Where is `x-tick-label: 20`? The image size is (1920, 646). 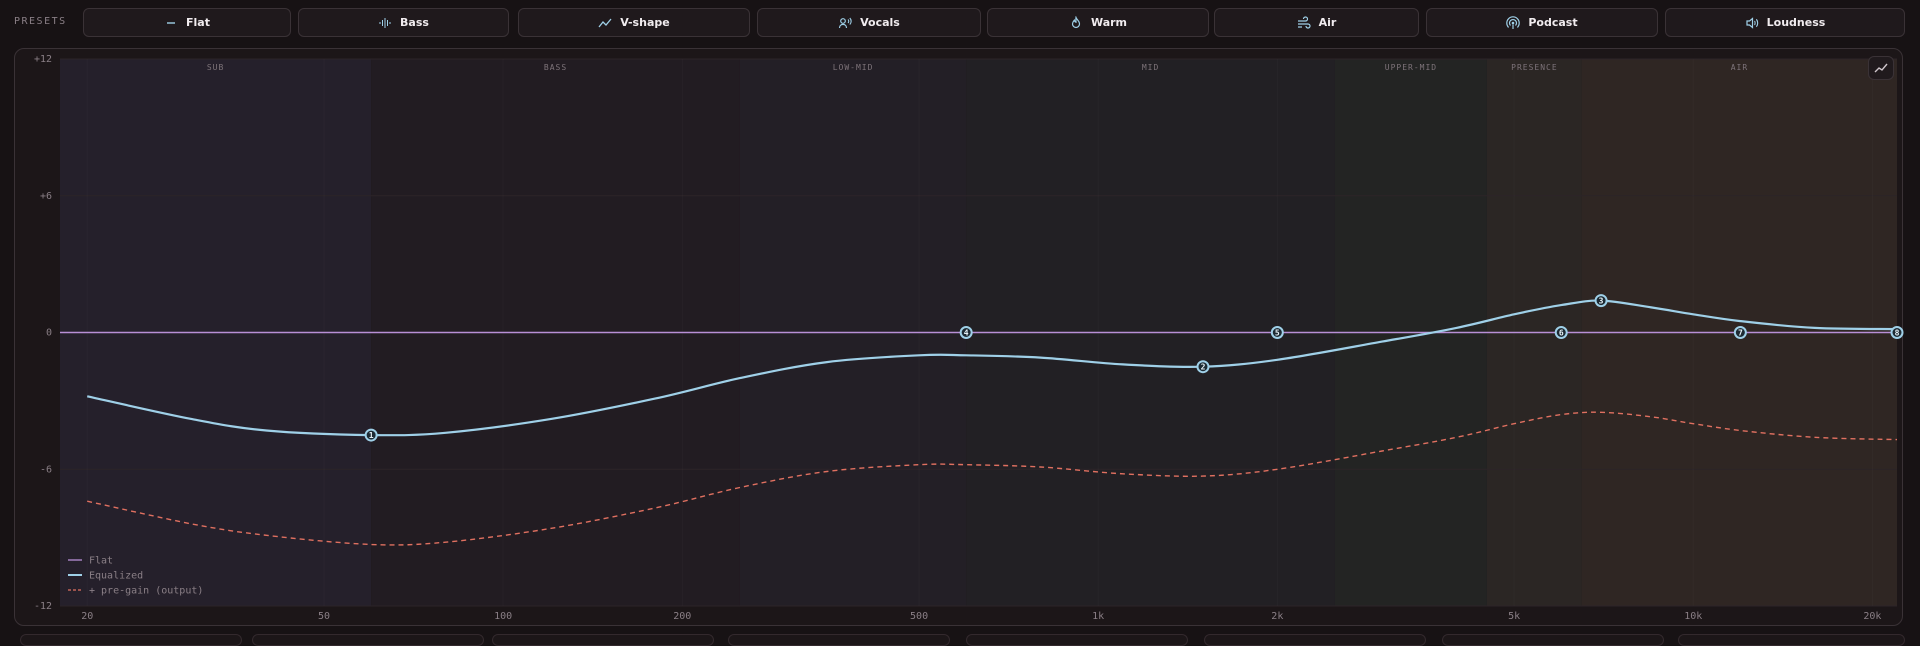
x-tick-label: 20 is located at coordinates (87, 616).